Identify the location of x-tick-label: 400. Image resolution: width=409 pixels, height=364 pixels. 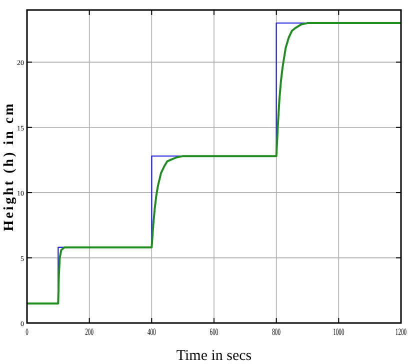
(151, 332).